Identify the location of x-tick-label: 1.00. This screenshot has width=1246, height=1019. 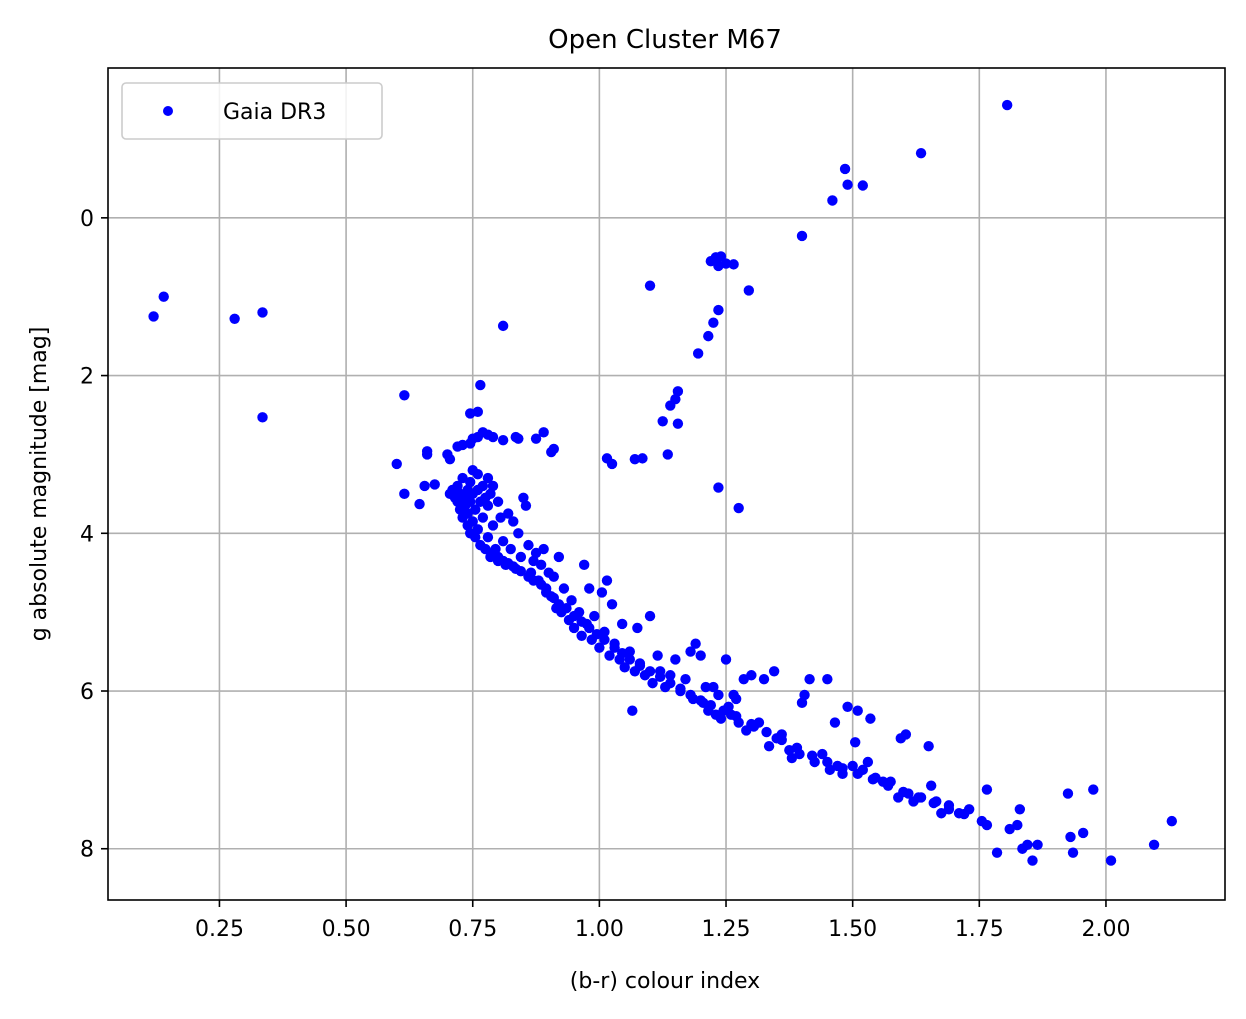
(599, 929).